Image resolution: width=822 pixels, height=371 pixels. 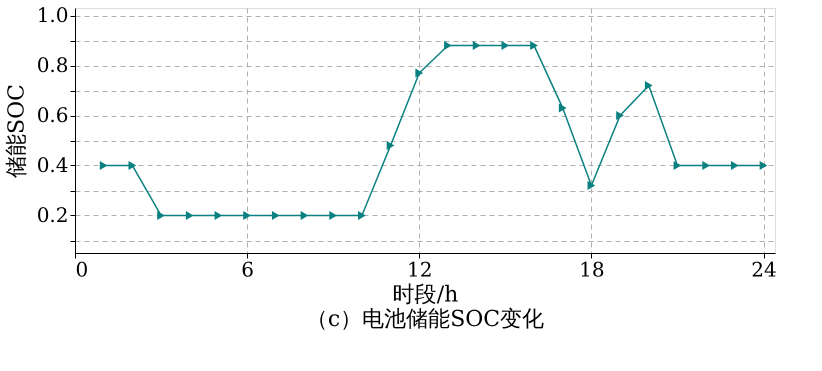 I want to click on x-tick-label: 24, so click(x=764, y=270).